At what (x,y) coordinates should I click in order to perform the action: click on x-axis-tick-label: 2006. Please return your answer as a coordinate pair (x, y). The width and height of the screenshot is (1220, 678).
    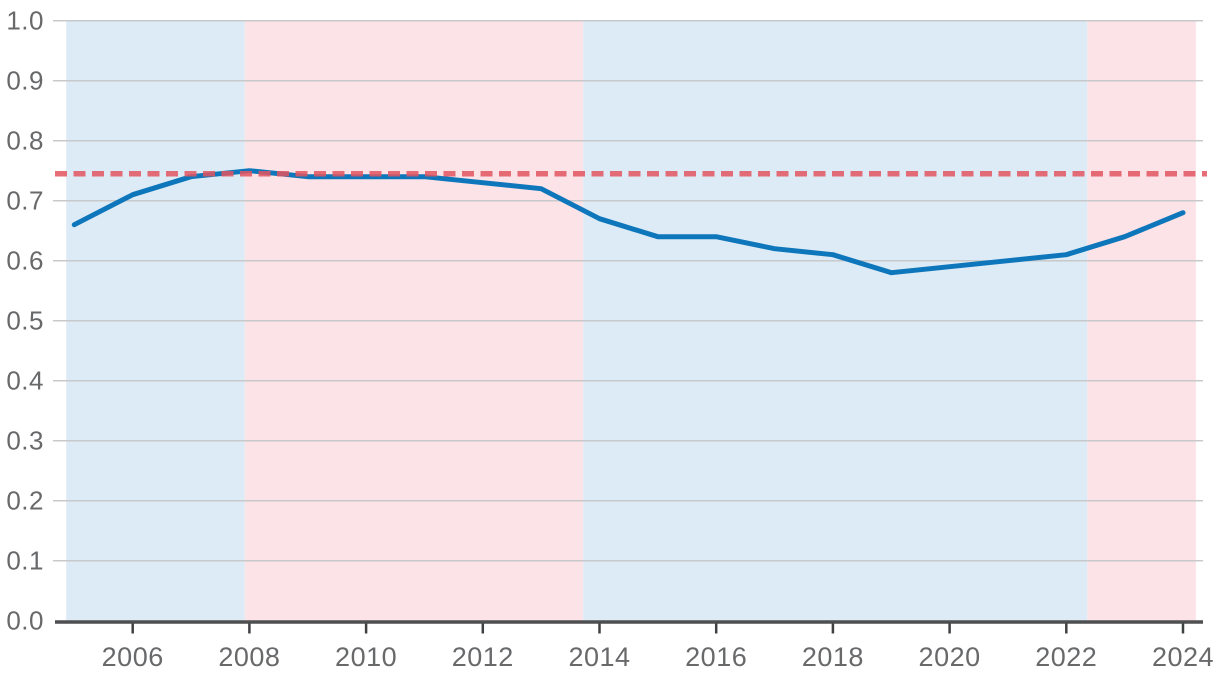
    Looking at the image, I should click on (133, 657).